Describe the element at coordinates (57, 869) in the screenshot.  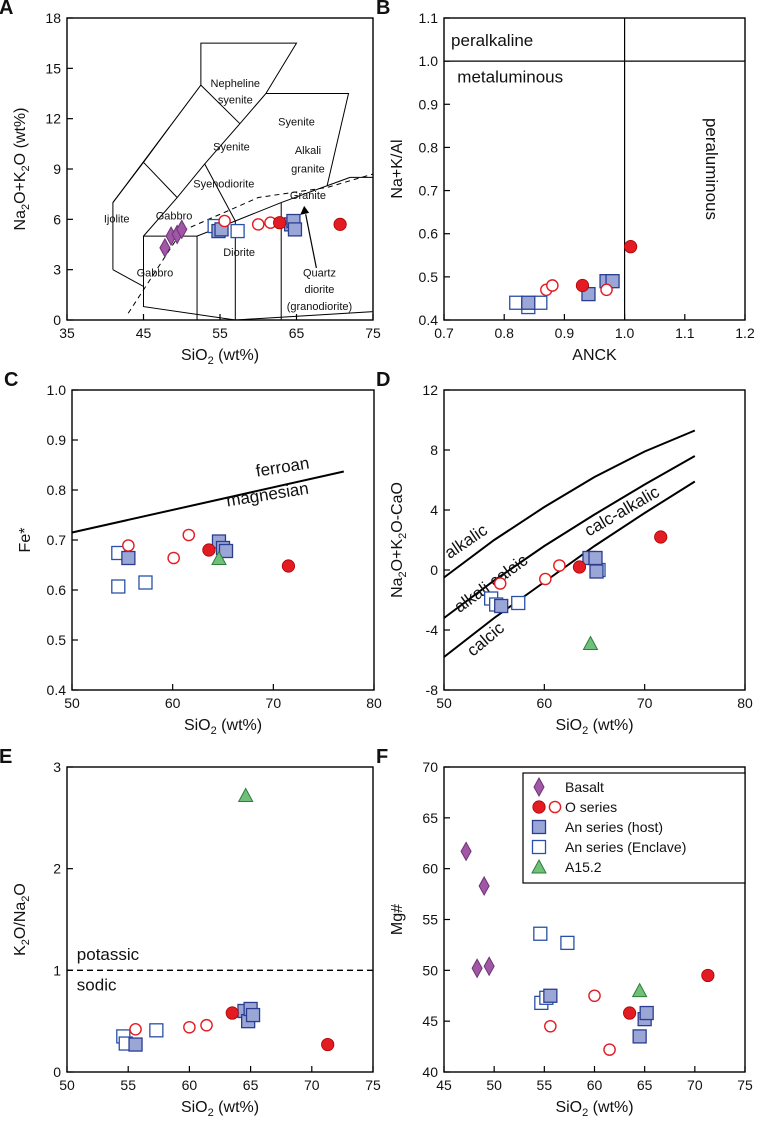
I see `y-tick-label: 2` at that location.